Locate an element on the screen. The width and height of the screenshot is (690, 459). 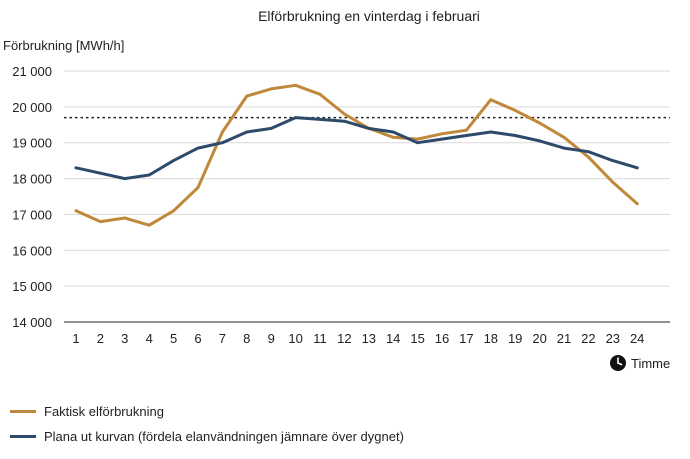
legend-swatch-flattened is located at coordinates (23, 436).